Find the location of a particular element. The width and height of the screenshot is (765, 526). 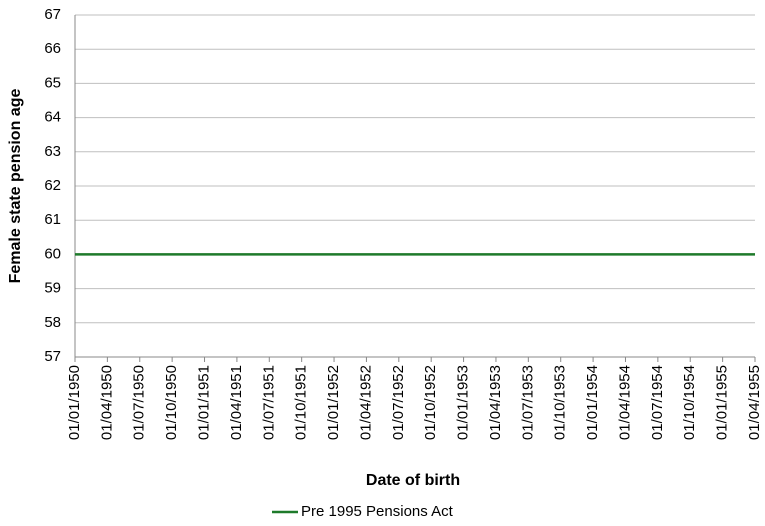

y-tick-label: 60 is located at coordinates (52, 253).